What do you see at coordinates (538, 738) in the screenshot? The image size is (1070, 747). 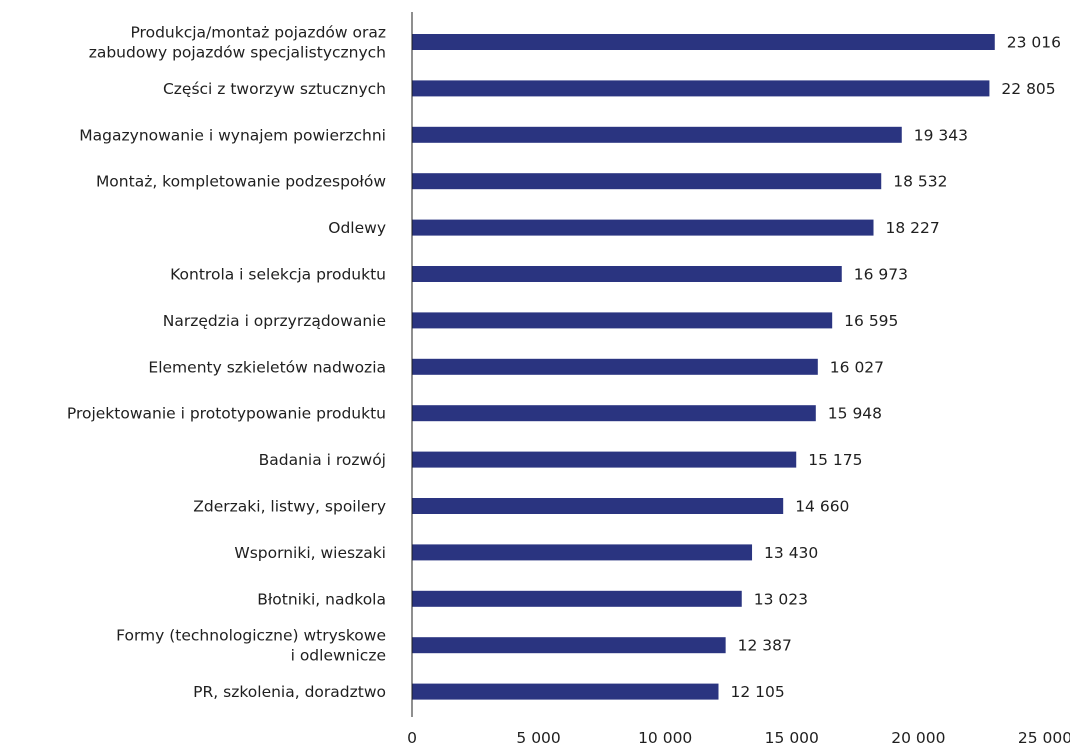 I see `x-tick-label: 5 000` at bounding box center [538, 738].